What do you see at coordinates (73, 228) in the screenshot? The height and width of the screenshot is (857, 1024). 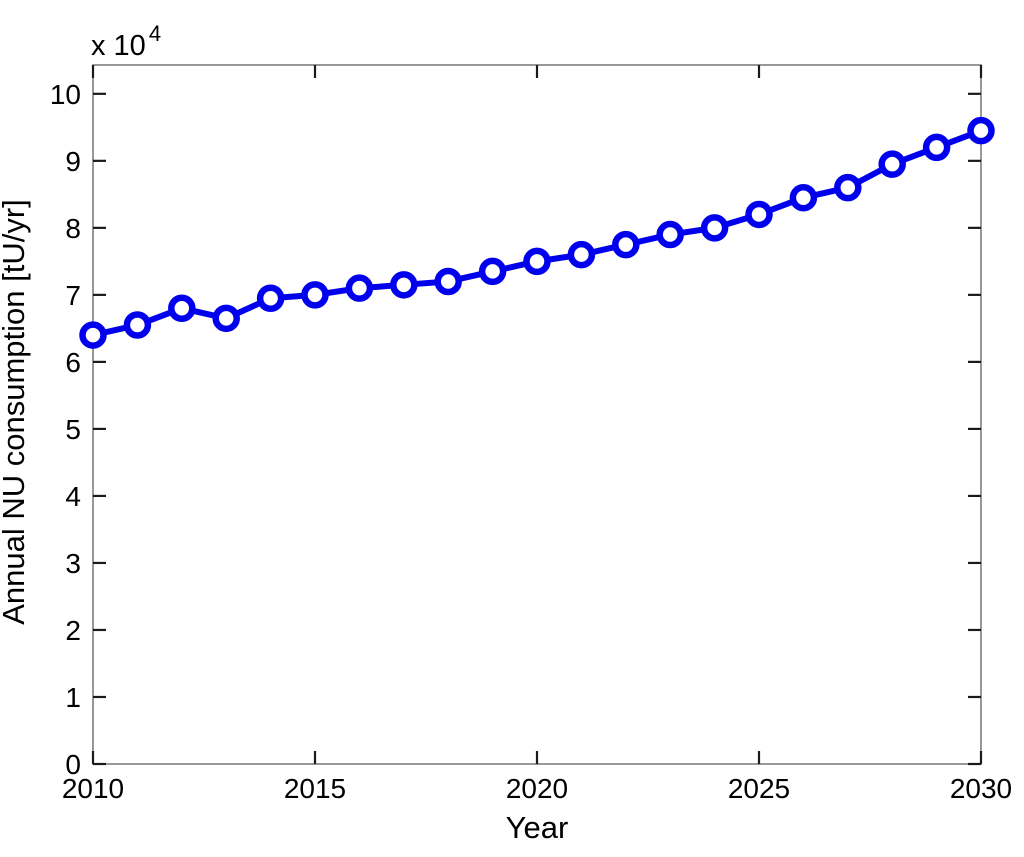 I see `y-tick-label: 8` at bounding box center [73, 228].